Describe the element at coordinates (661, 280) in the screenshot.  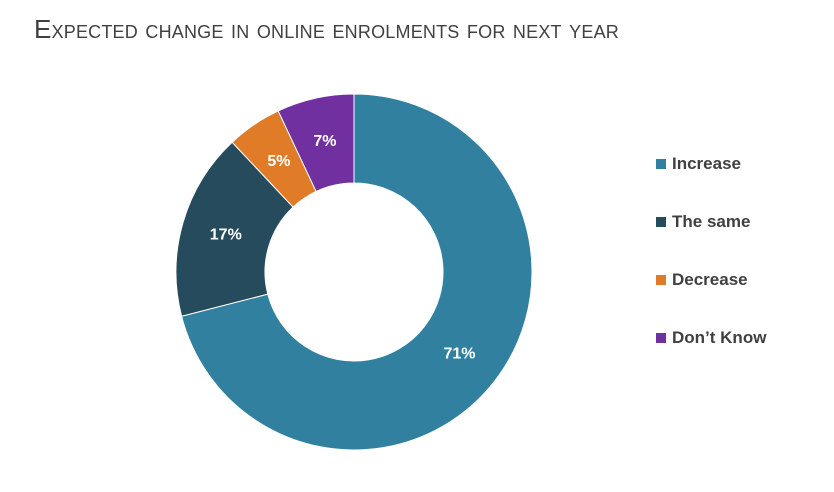
I see `legend-swatch-decrease` at that location.